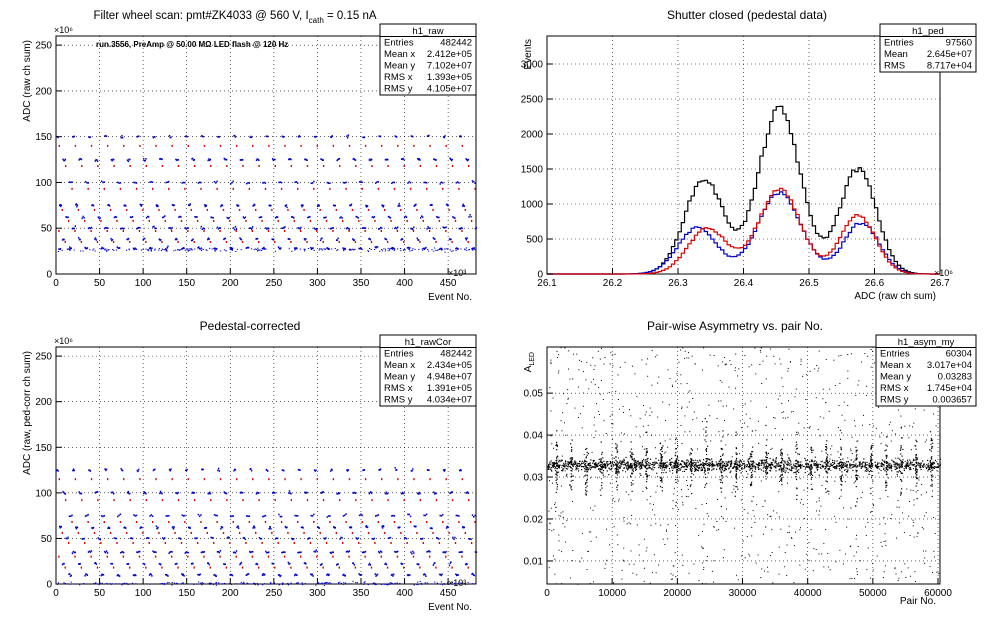  What do you see at coordinates (457, 583) in the screenshot?
I see `x-exponent-2: ×10³` at bounding box center [457, 583].